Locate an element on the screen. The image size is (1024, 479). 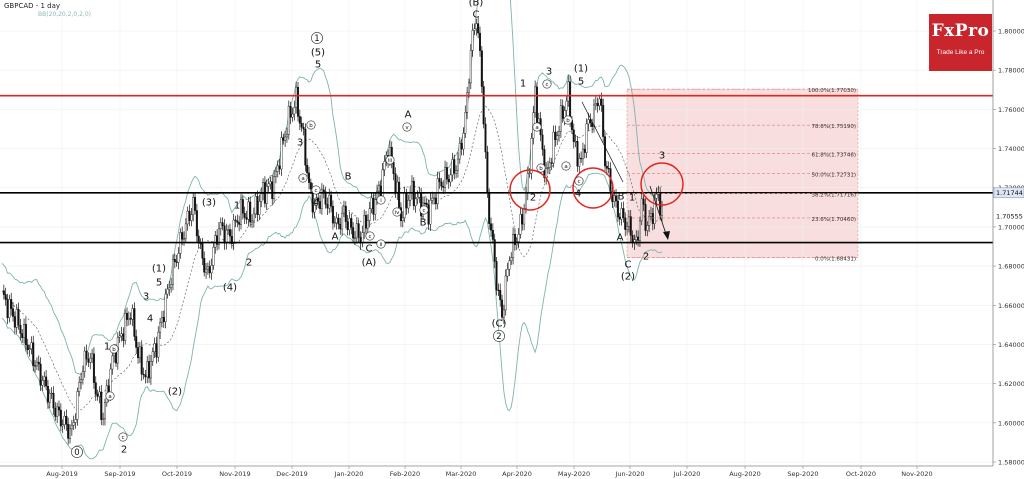
logo-brand: FxPro is located at coordinates (960, 31).